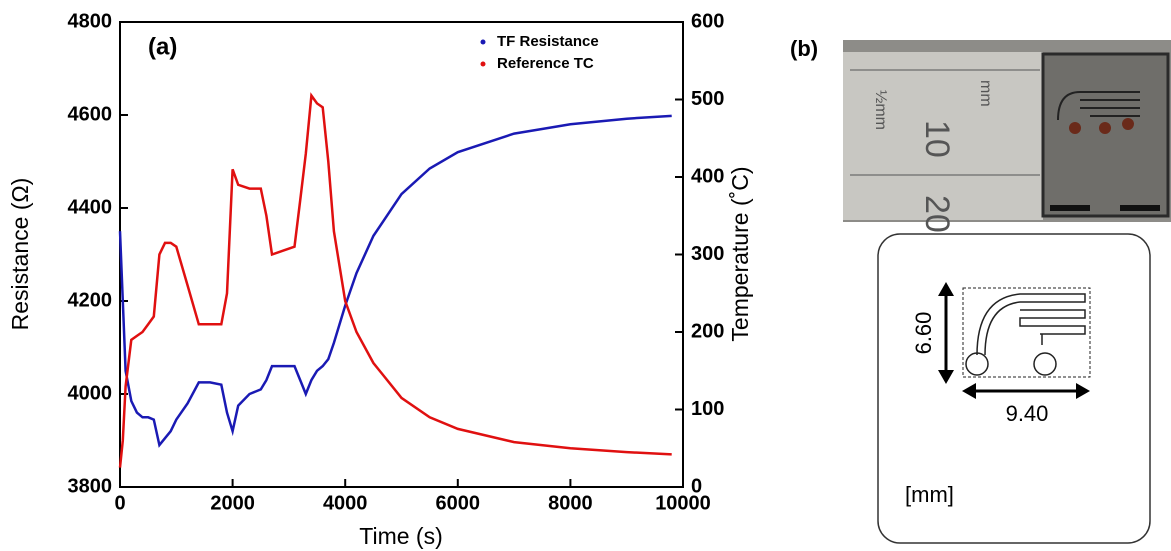 The image size is (1171, 551). I want to click on x-tick-label: 2000, so click(232, 503).